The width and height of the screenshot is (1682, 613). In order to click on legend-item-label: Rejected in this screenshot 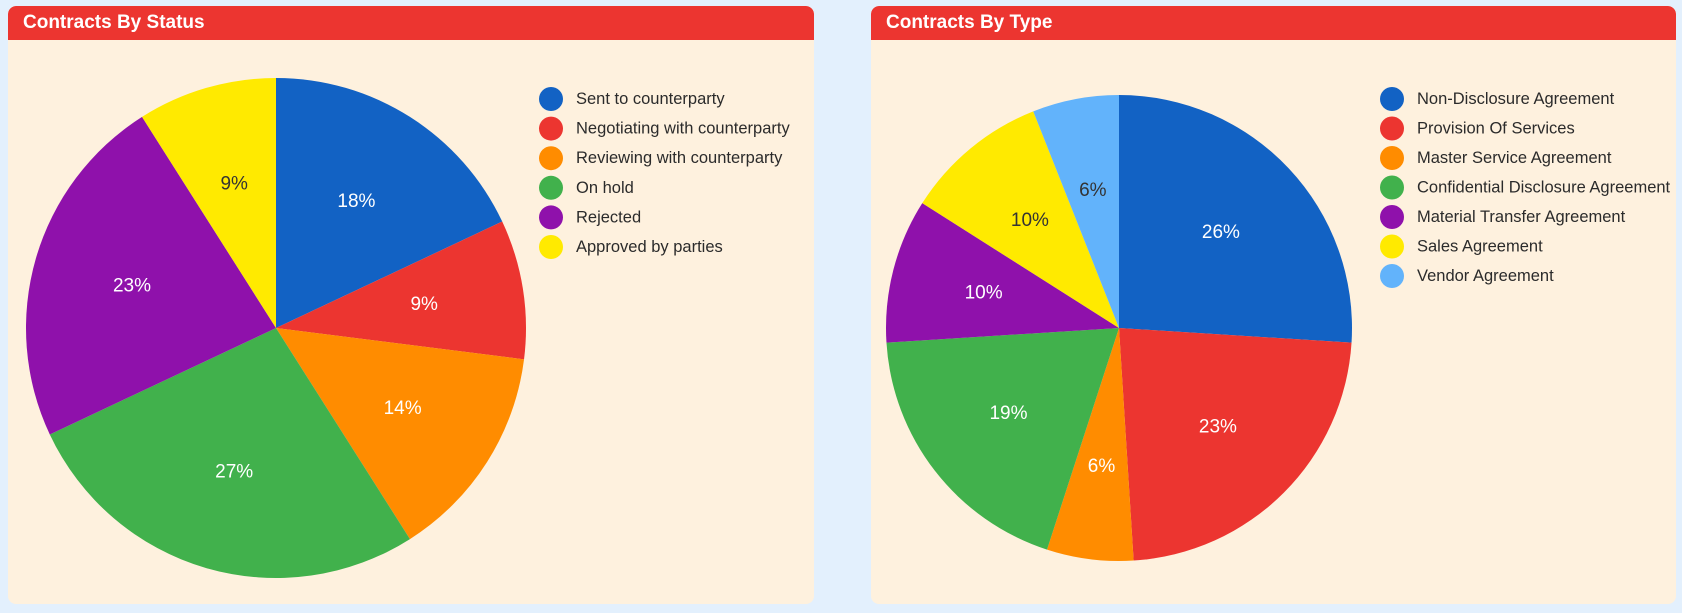, I will do `click(608, 217)`.